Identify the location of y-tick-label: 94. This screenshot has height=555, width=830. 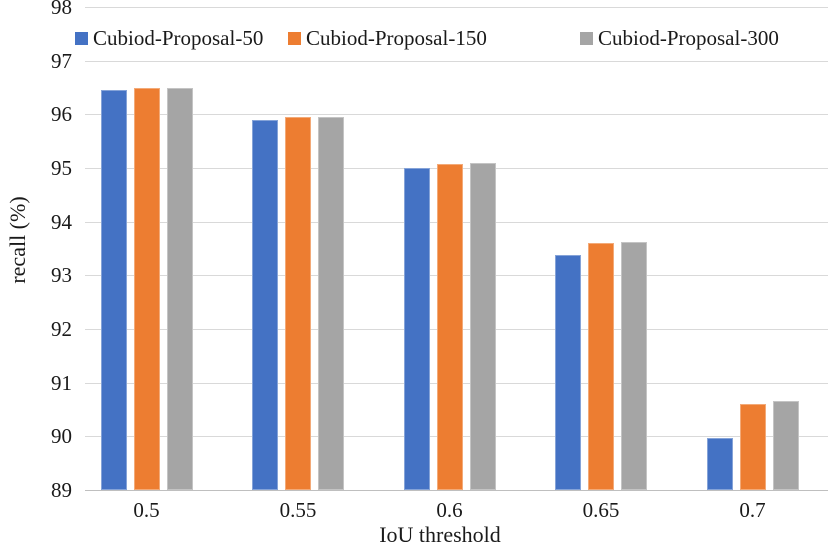
(61, 221).